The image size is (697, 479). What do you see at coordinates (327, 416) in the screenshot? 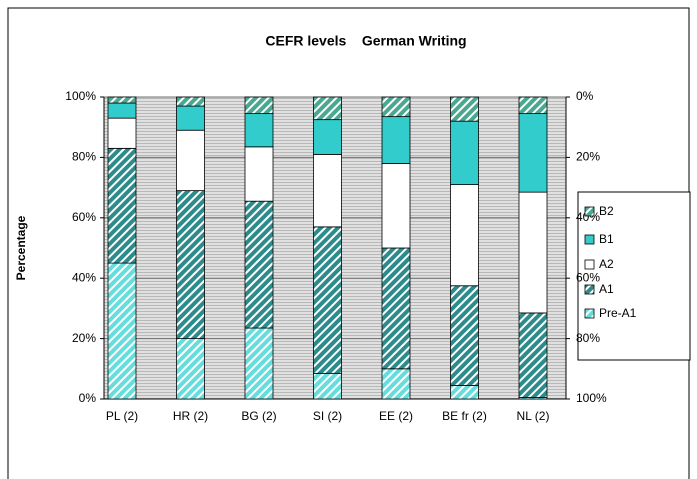
I see `x-tick-label: SI (2)` at bounding box center [327, 416].